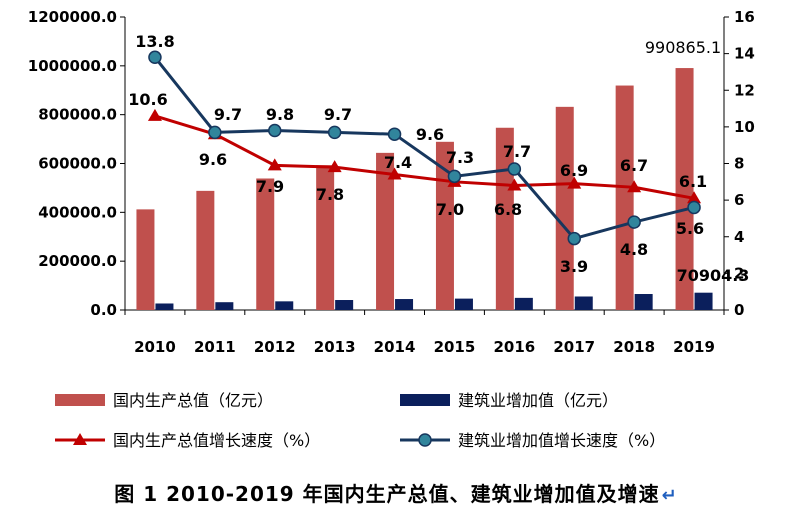 The height and width of the screenshot is (512, 792). Describe the element at coordinates (744, 17) in the screenshot. I see `right-tick-label: 16` at that location.